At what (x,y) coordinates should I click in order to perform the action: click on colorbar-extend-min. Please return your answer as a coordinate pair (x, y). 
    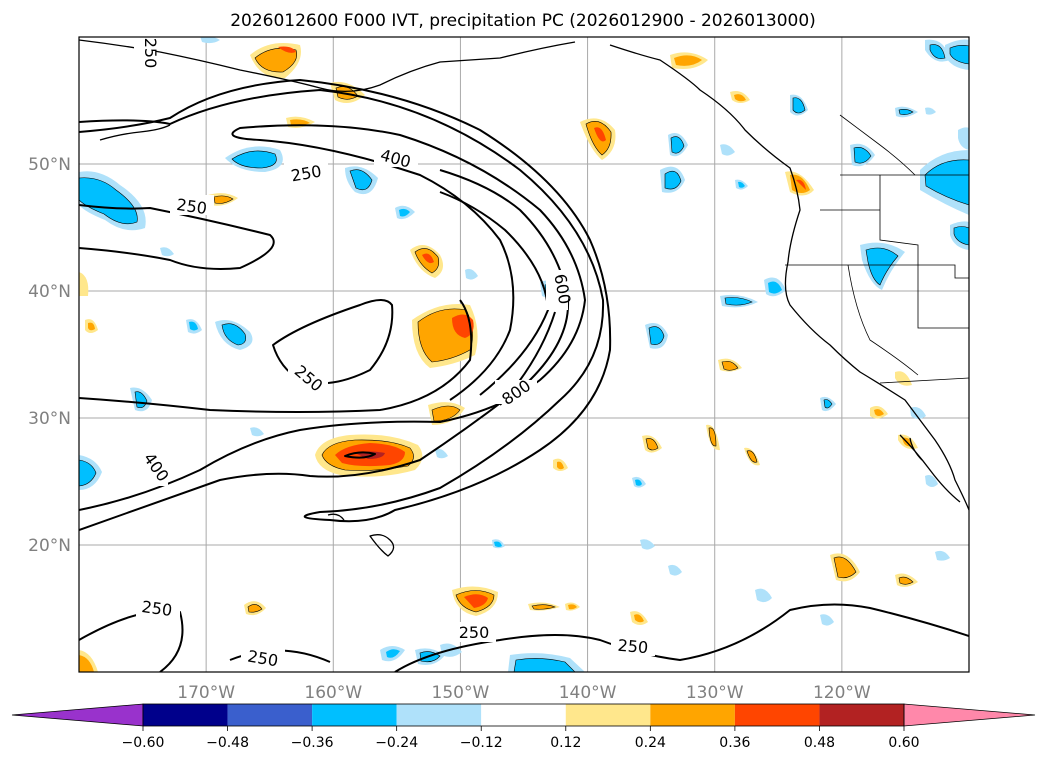
    Looking at the image, I should click on (77, 715).